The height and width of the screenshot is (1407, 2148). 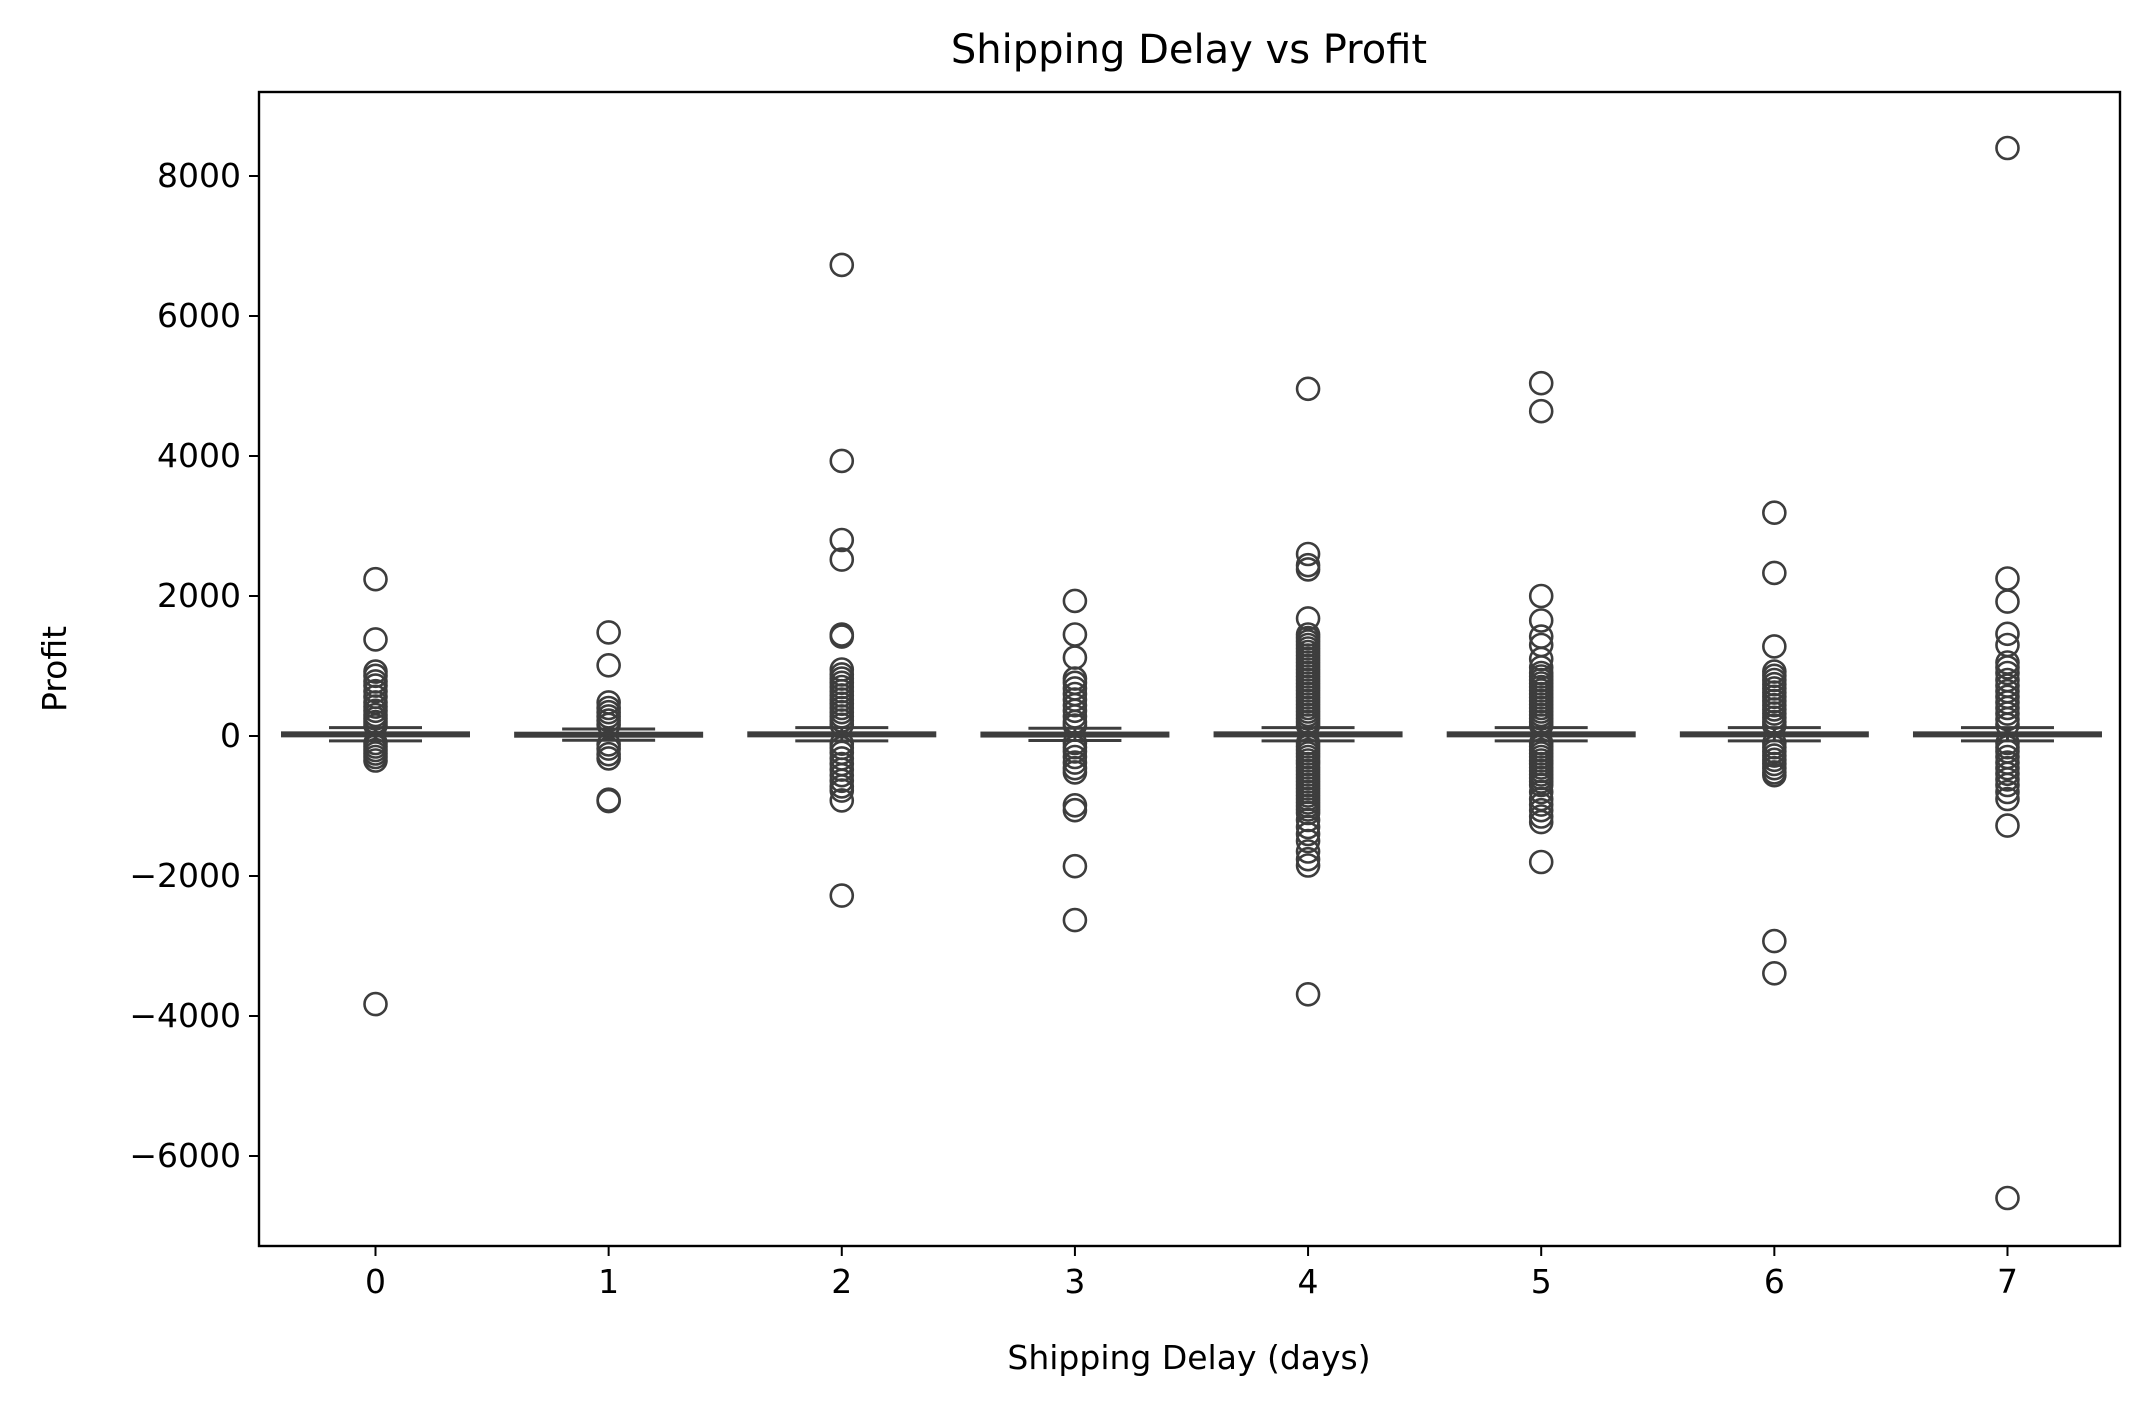 What do you see at coordinates (185, 875) in the screenshot?
I see `y-tick-label: −2000` at bounding box center [185, 875].